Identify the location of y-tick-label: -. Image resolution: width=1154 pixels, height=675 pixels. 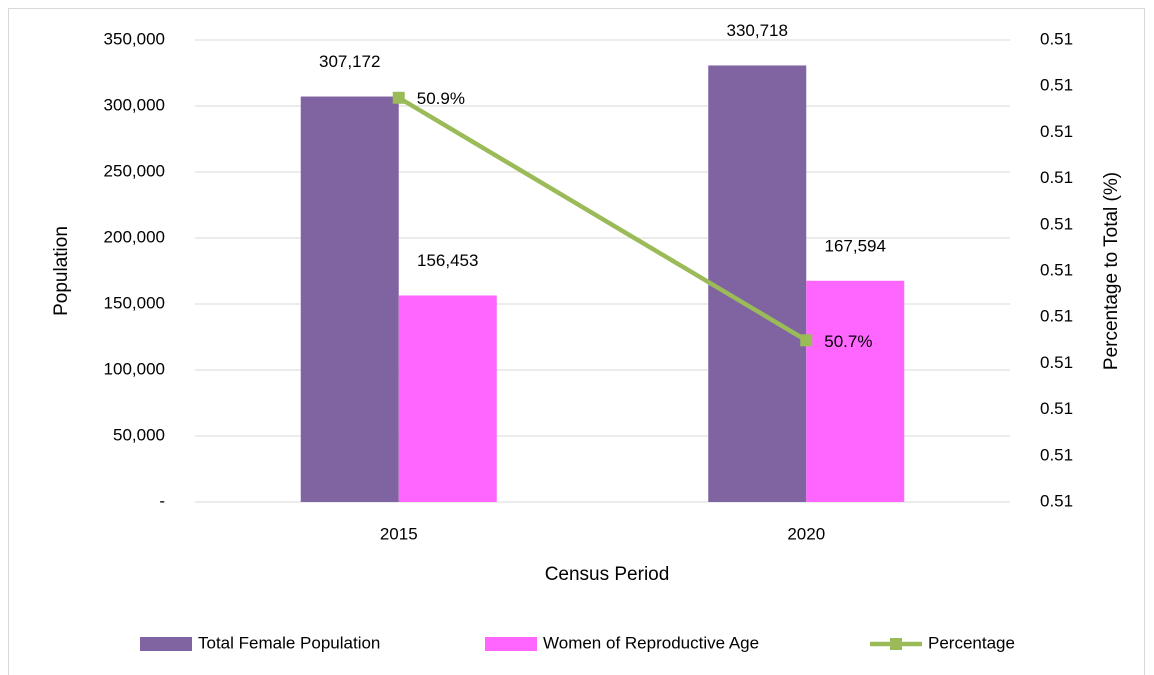
(162, 500).